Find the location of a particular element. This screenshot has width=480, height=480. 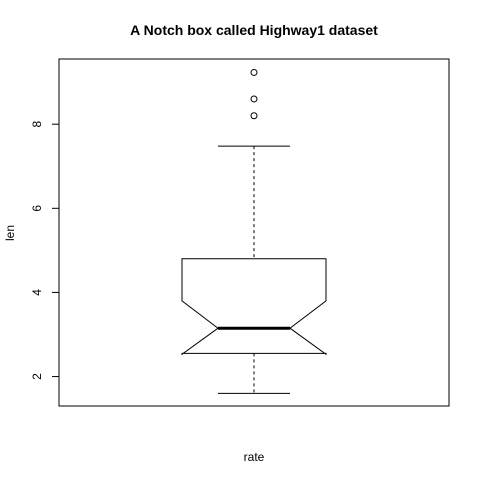

y-axis-label: len is located at coordinates (10, 233).